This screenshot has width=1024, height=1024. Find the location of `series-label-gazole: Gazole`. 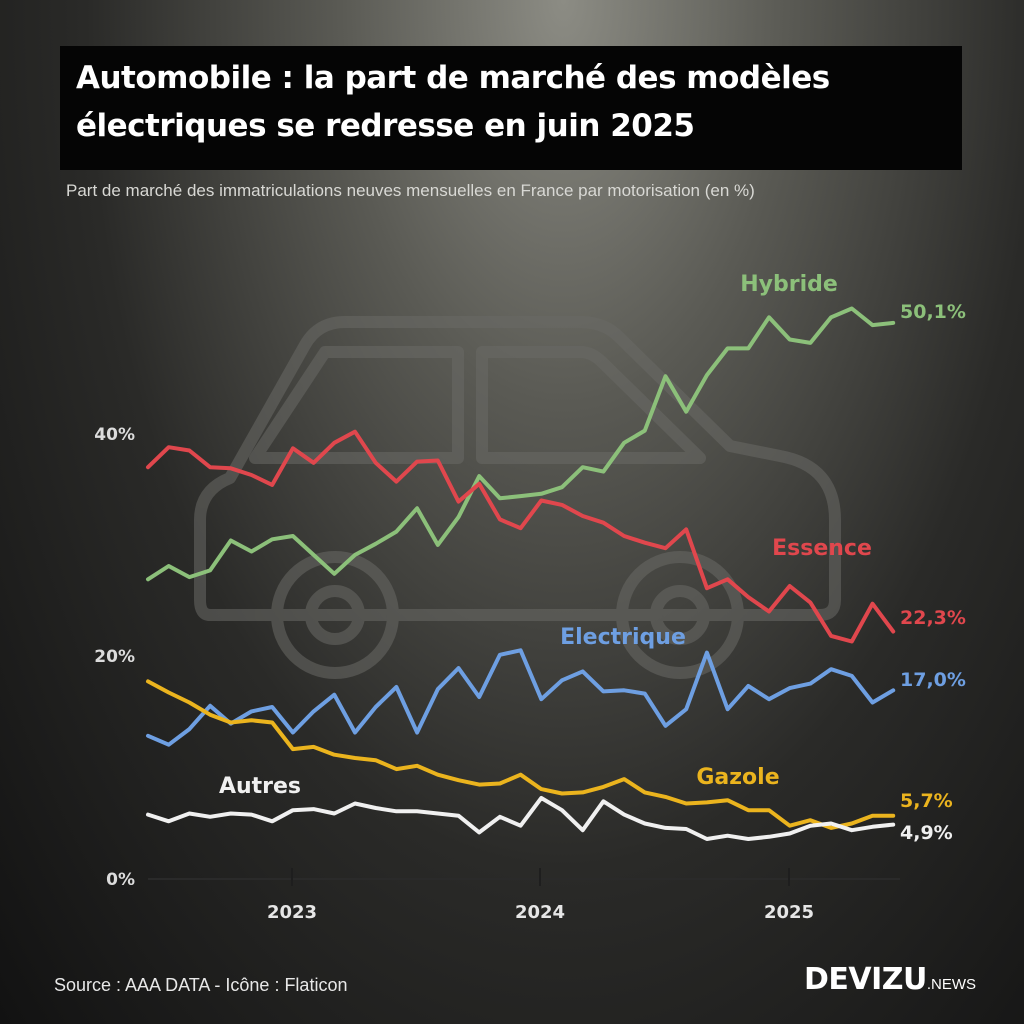

series-label-gazole: Gazole is located at coordinates (737, 777).